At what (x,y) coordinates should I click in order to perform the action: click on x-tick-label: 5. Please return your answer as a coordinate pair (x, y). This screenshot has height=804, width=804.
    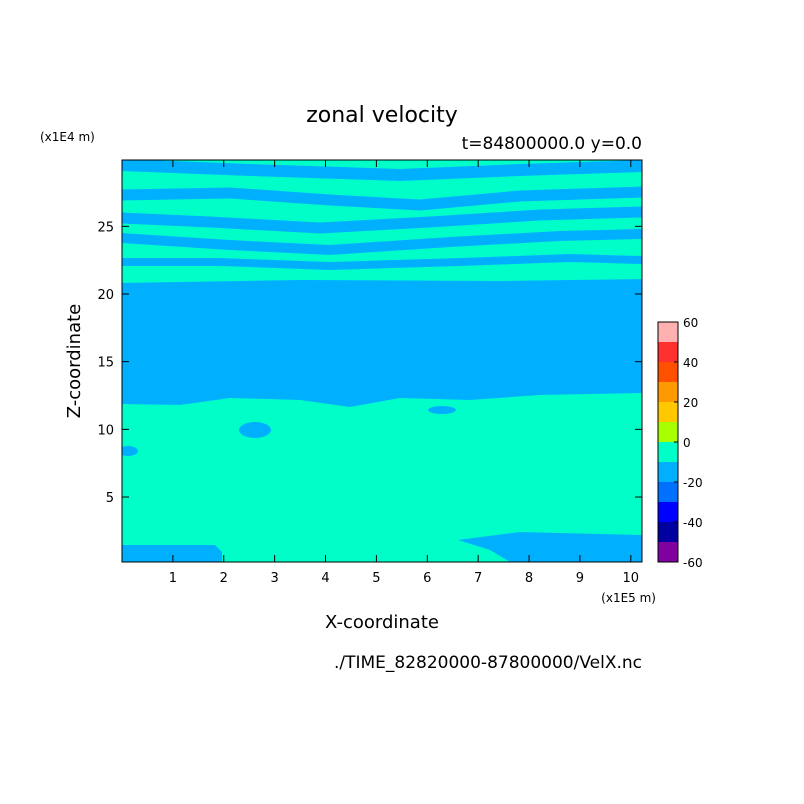
    Looking at the image, I should click on (376, 578).